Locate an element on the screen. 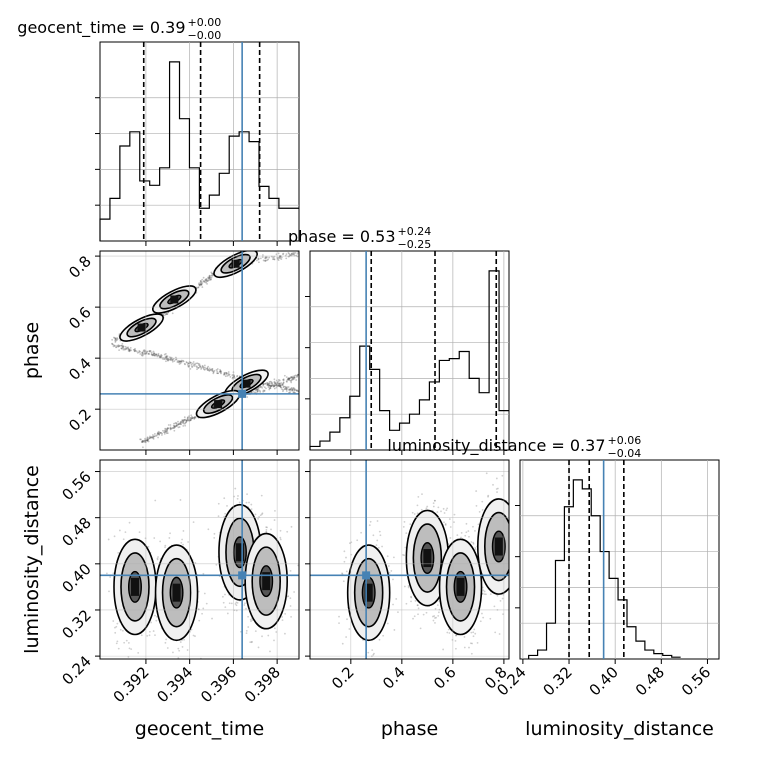 Image resolution: width=760 pixels, height=760 pixels. y-tick-label: 0.2 is located at coordinates (80, 420).